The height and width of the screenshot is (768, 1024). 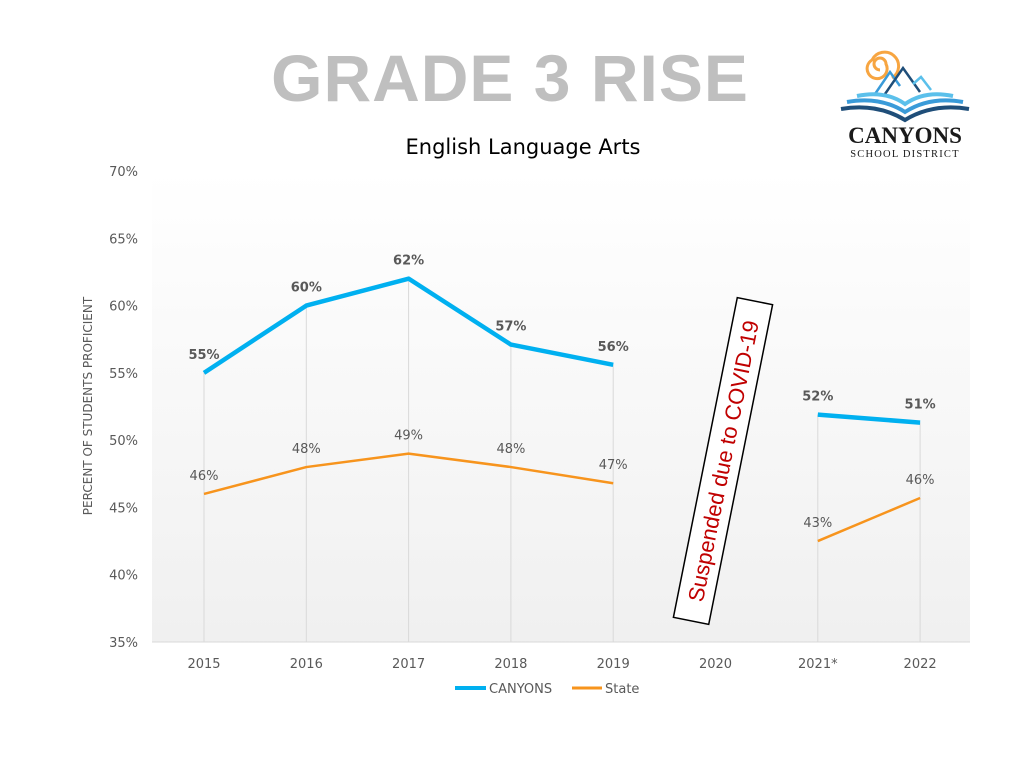 What do you see at coordinates (723, 461) in the screenshot?
I see `annotation-box` at bounding box center [723, 461].